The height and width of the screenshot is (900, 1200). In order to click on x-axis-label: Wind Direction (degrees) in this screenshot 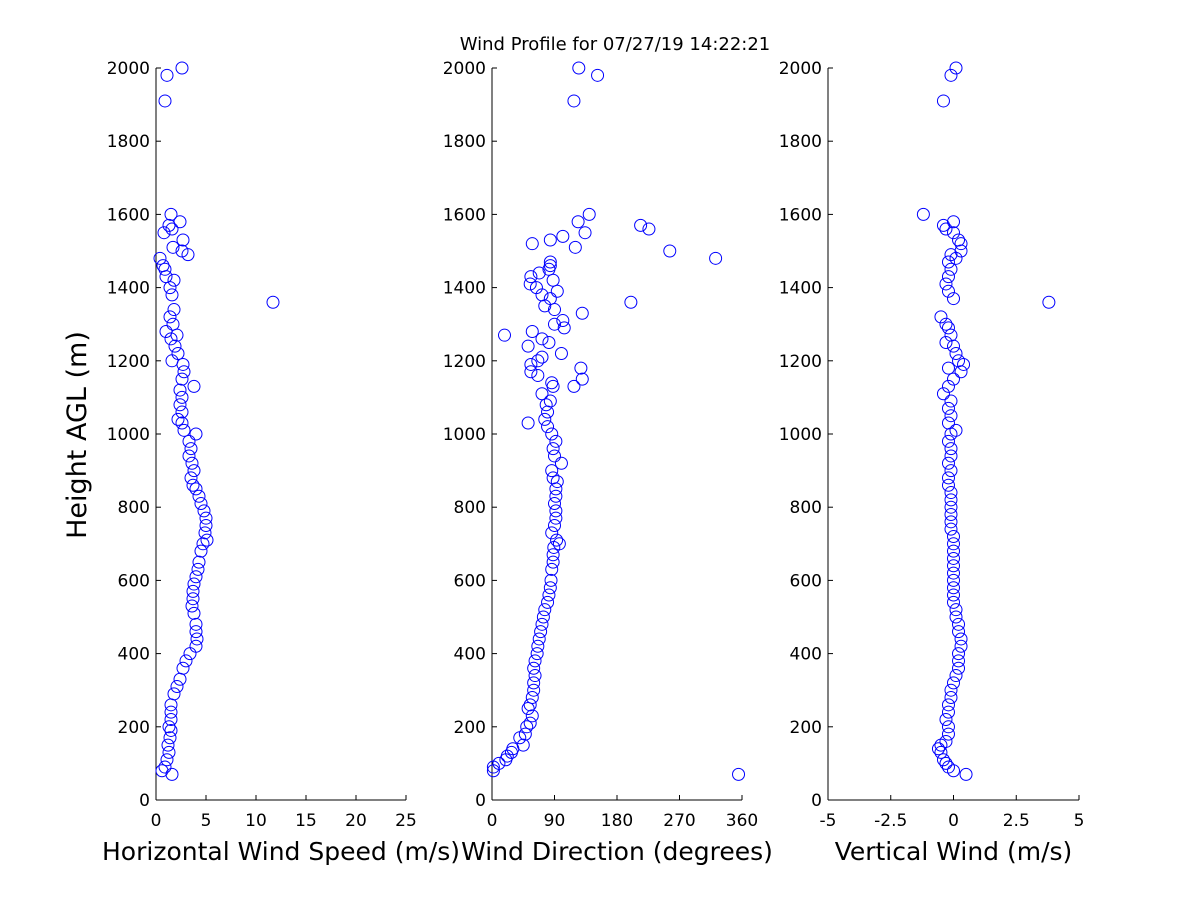, I will do `click(617, 851)`.